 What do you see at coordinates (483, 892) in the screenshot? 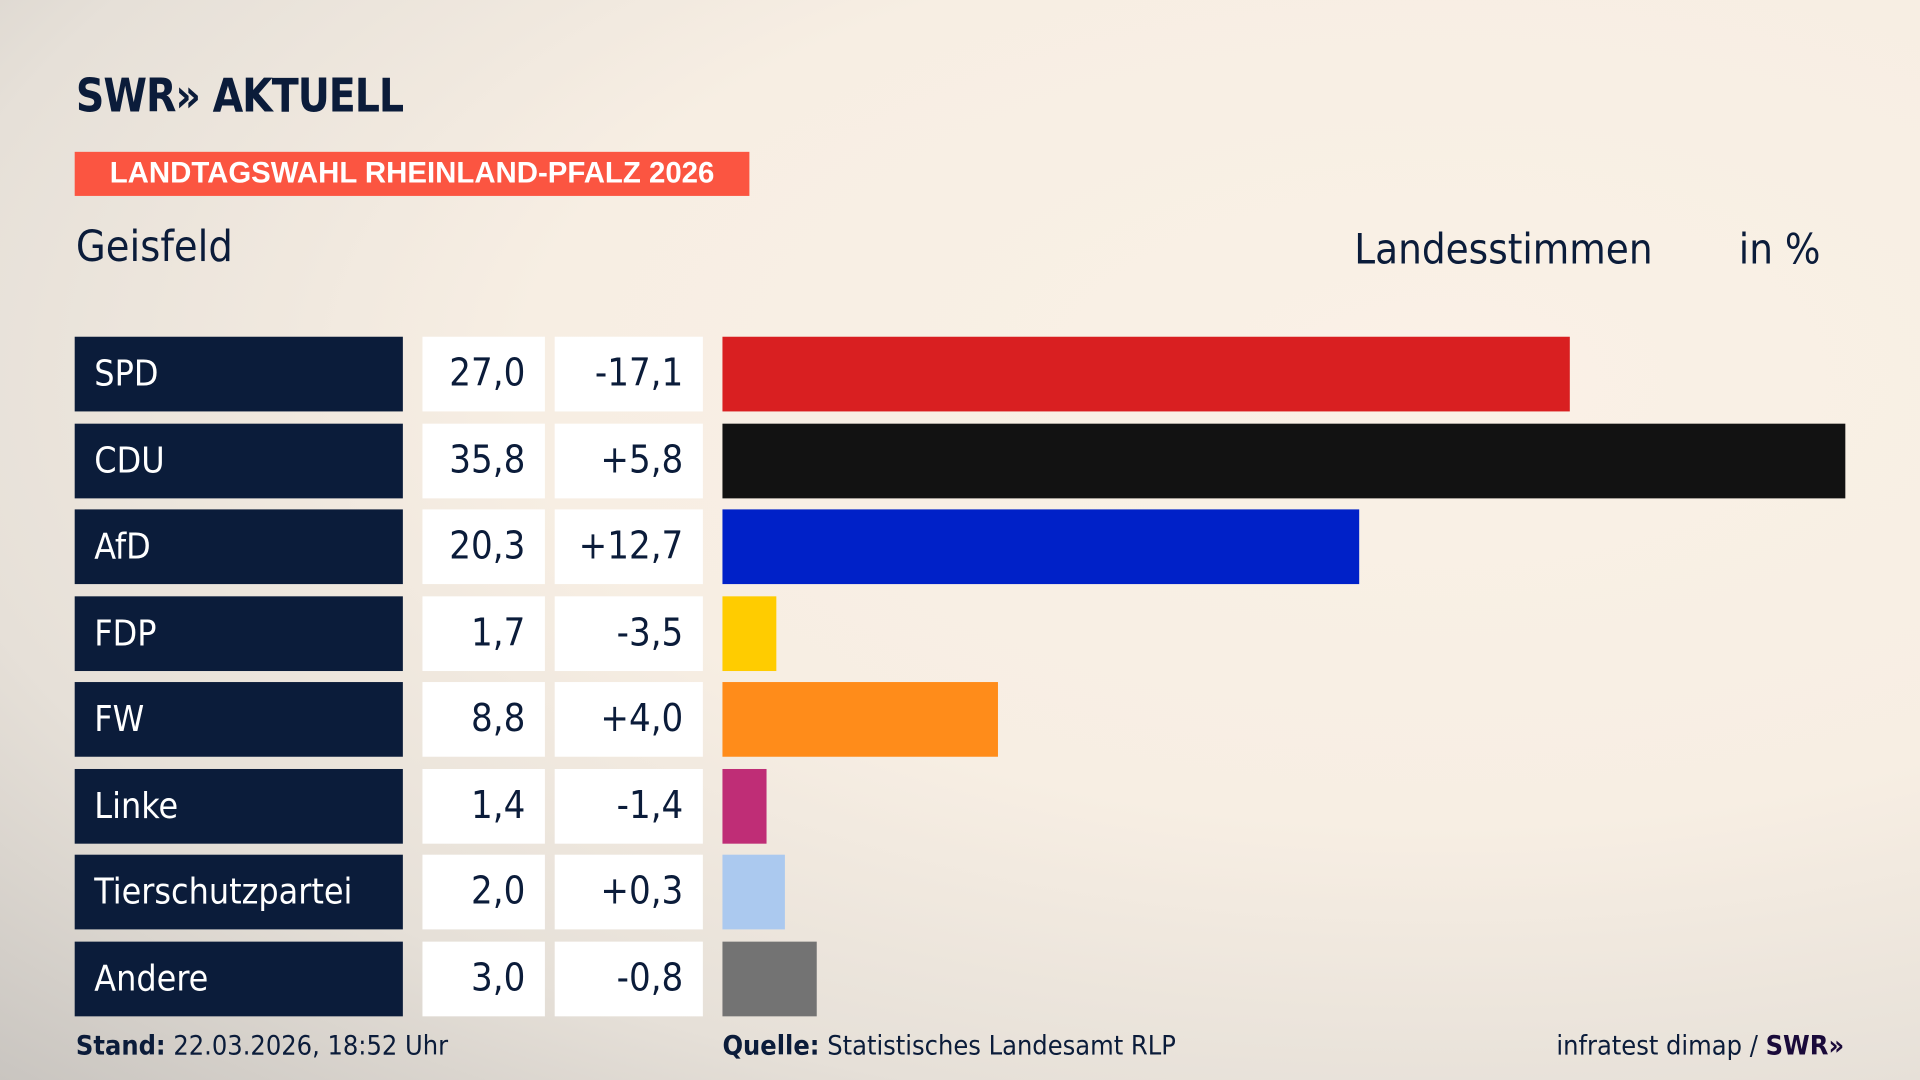
I see `value-label: 2,0` at bounding box center [483, 892].